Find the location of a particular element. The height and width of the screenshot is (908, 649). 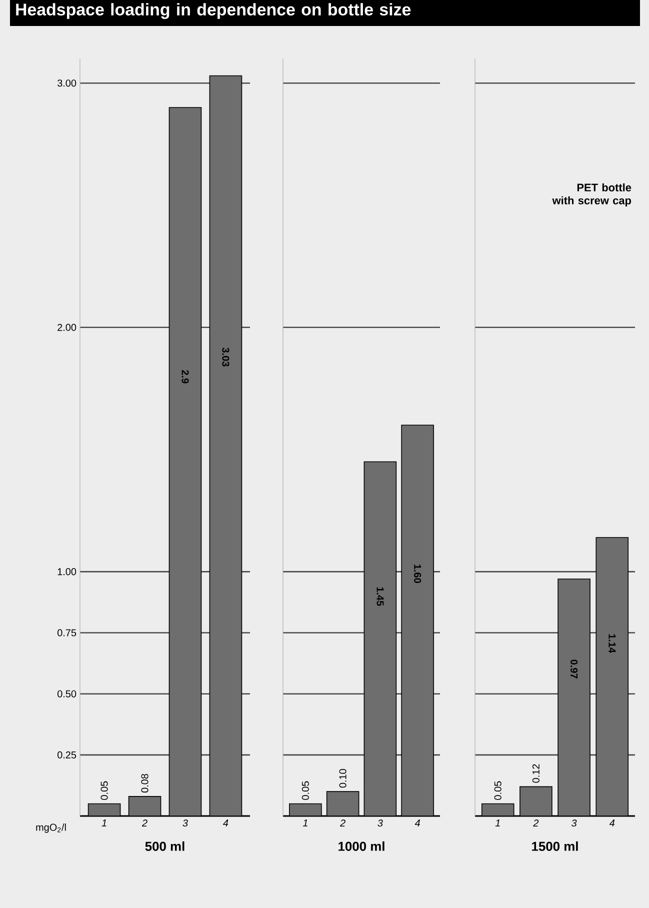

x-axis-title: 500 ml is located at coordinates (164, 846).